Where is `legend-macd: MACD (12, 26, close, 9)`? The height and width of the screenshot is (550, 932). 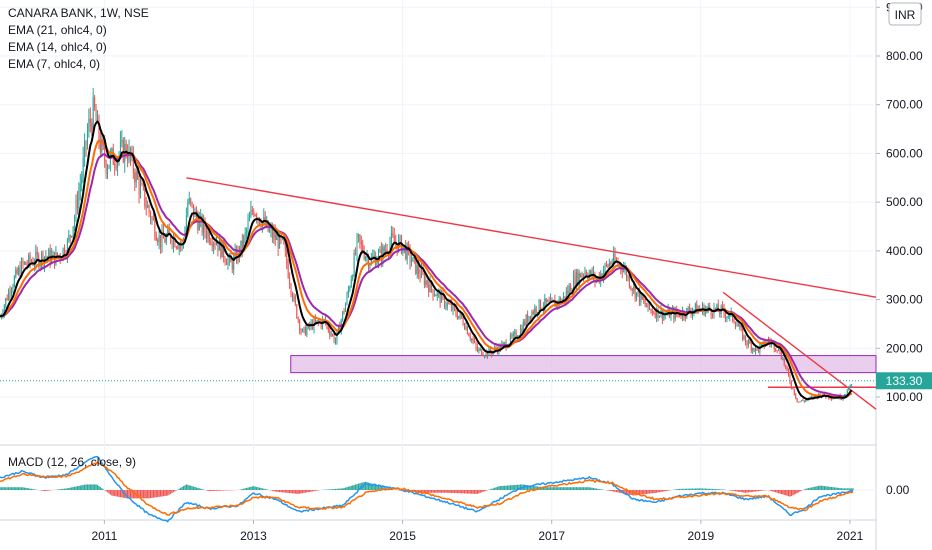
legend-macd: MACD (12, 26, close, 9) is located at coordinates (72, 462).